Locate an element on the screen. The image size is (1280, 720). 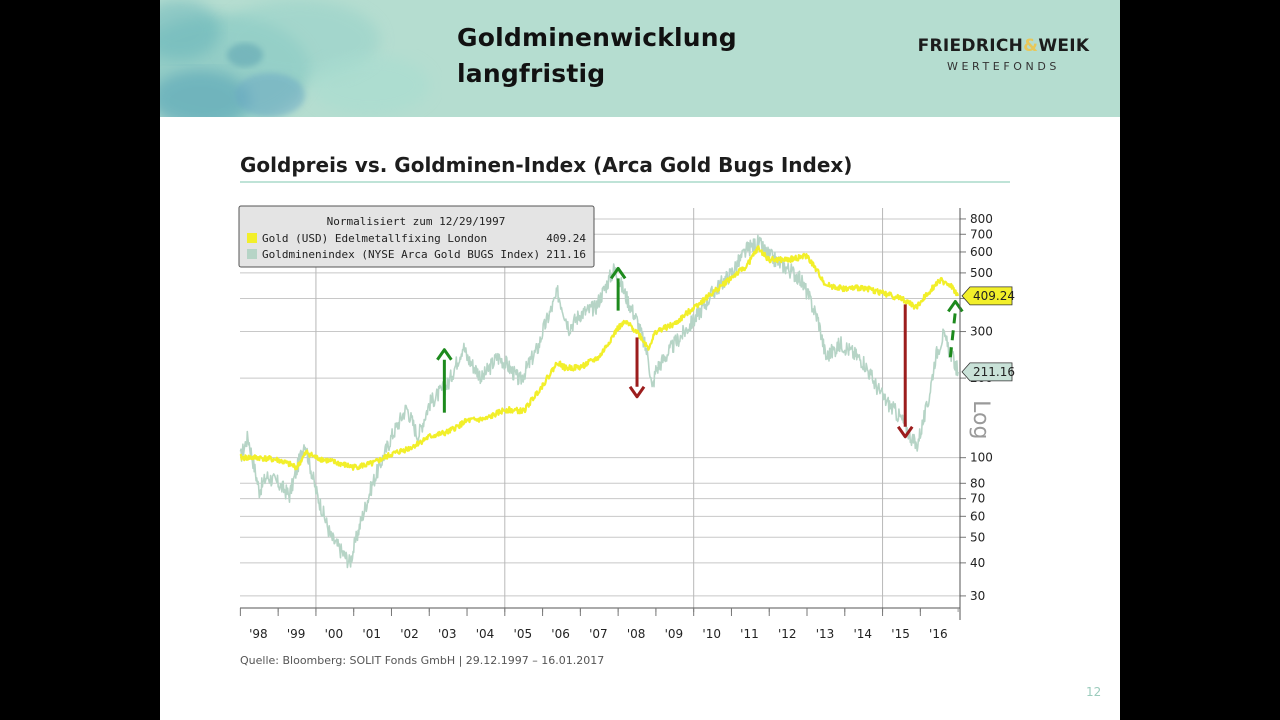
x-tick-label: '09 is located at coordinates (674, 634).